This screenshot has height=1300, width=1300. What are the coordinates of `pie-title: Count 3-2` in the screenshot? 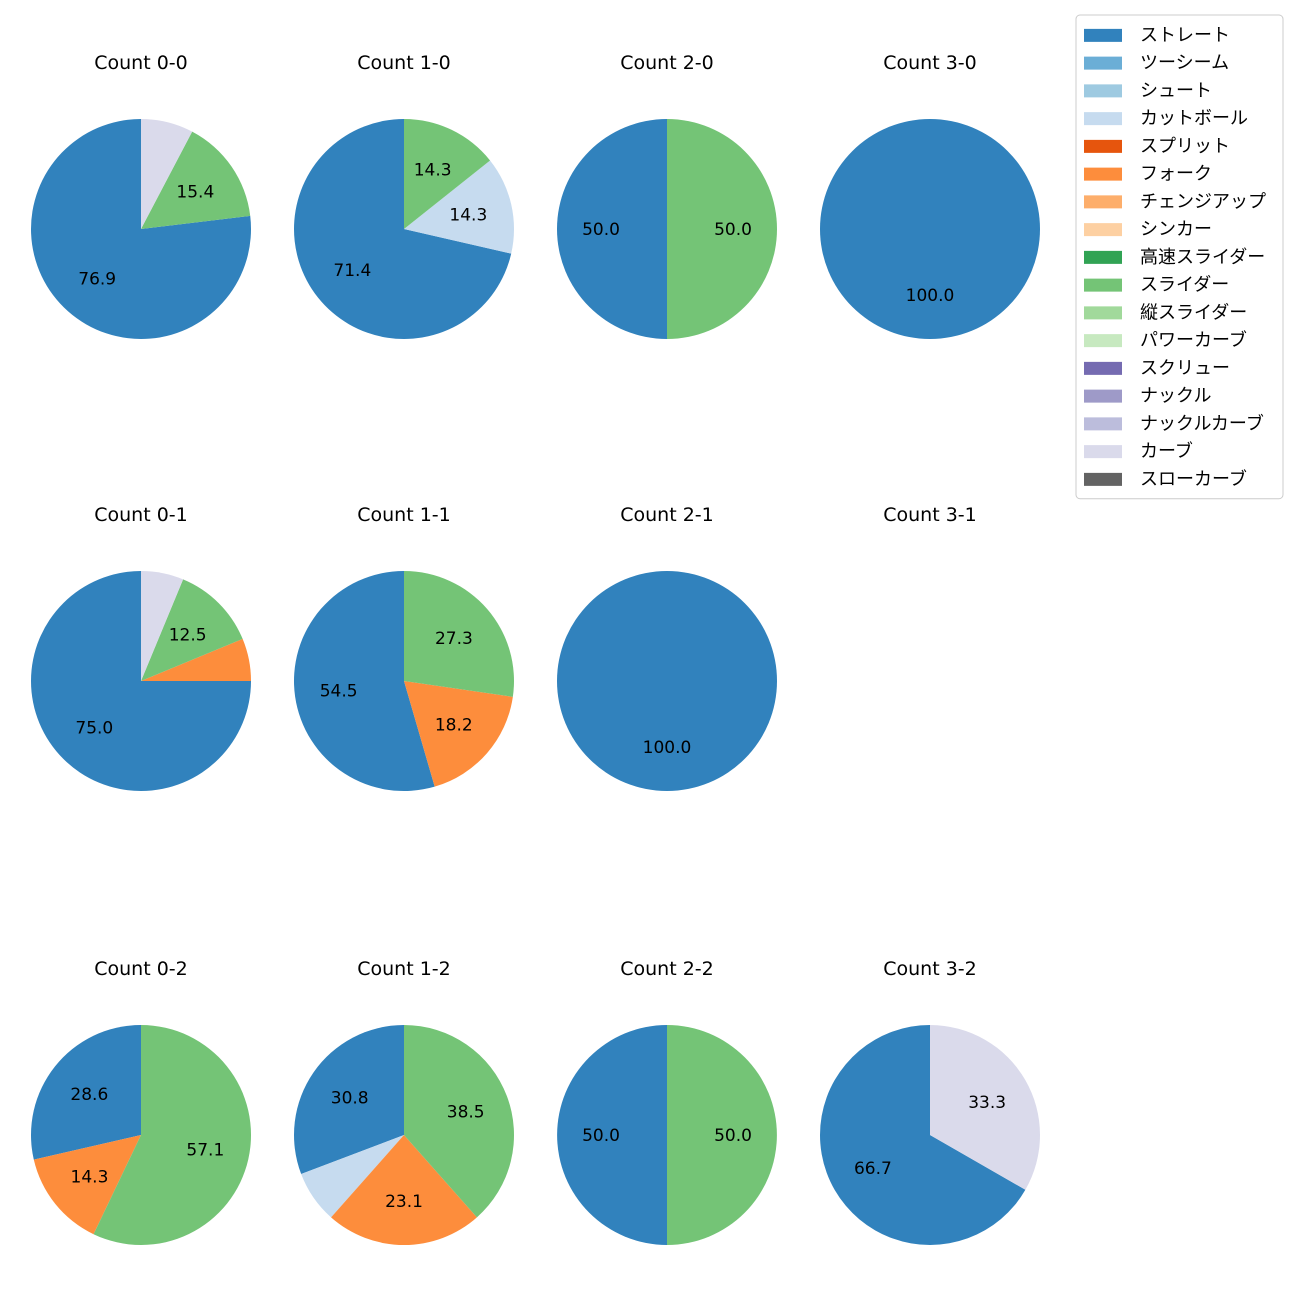 It's located at (930, 969).